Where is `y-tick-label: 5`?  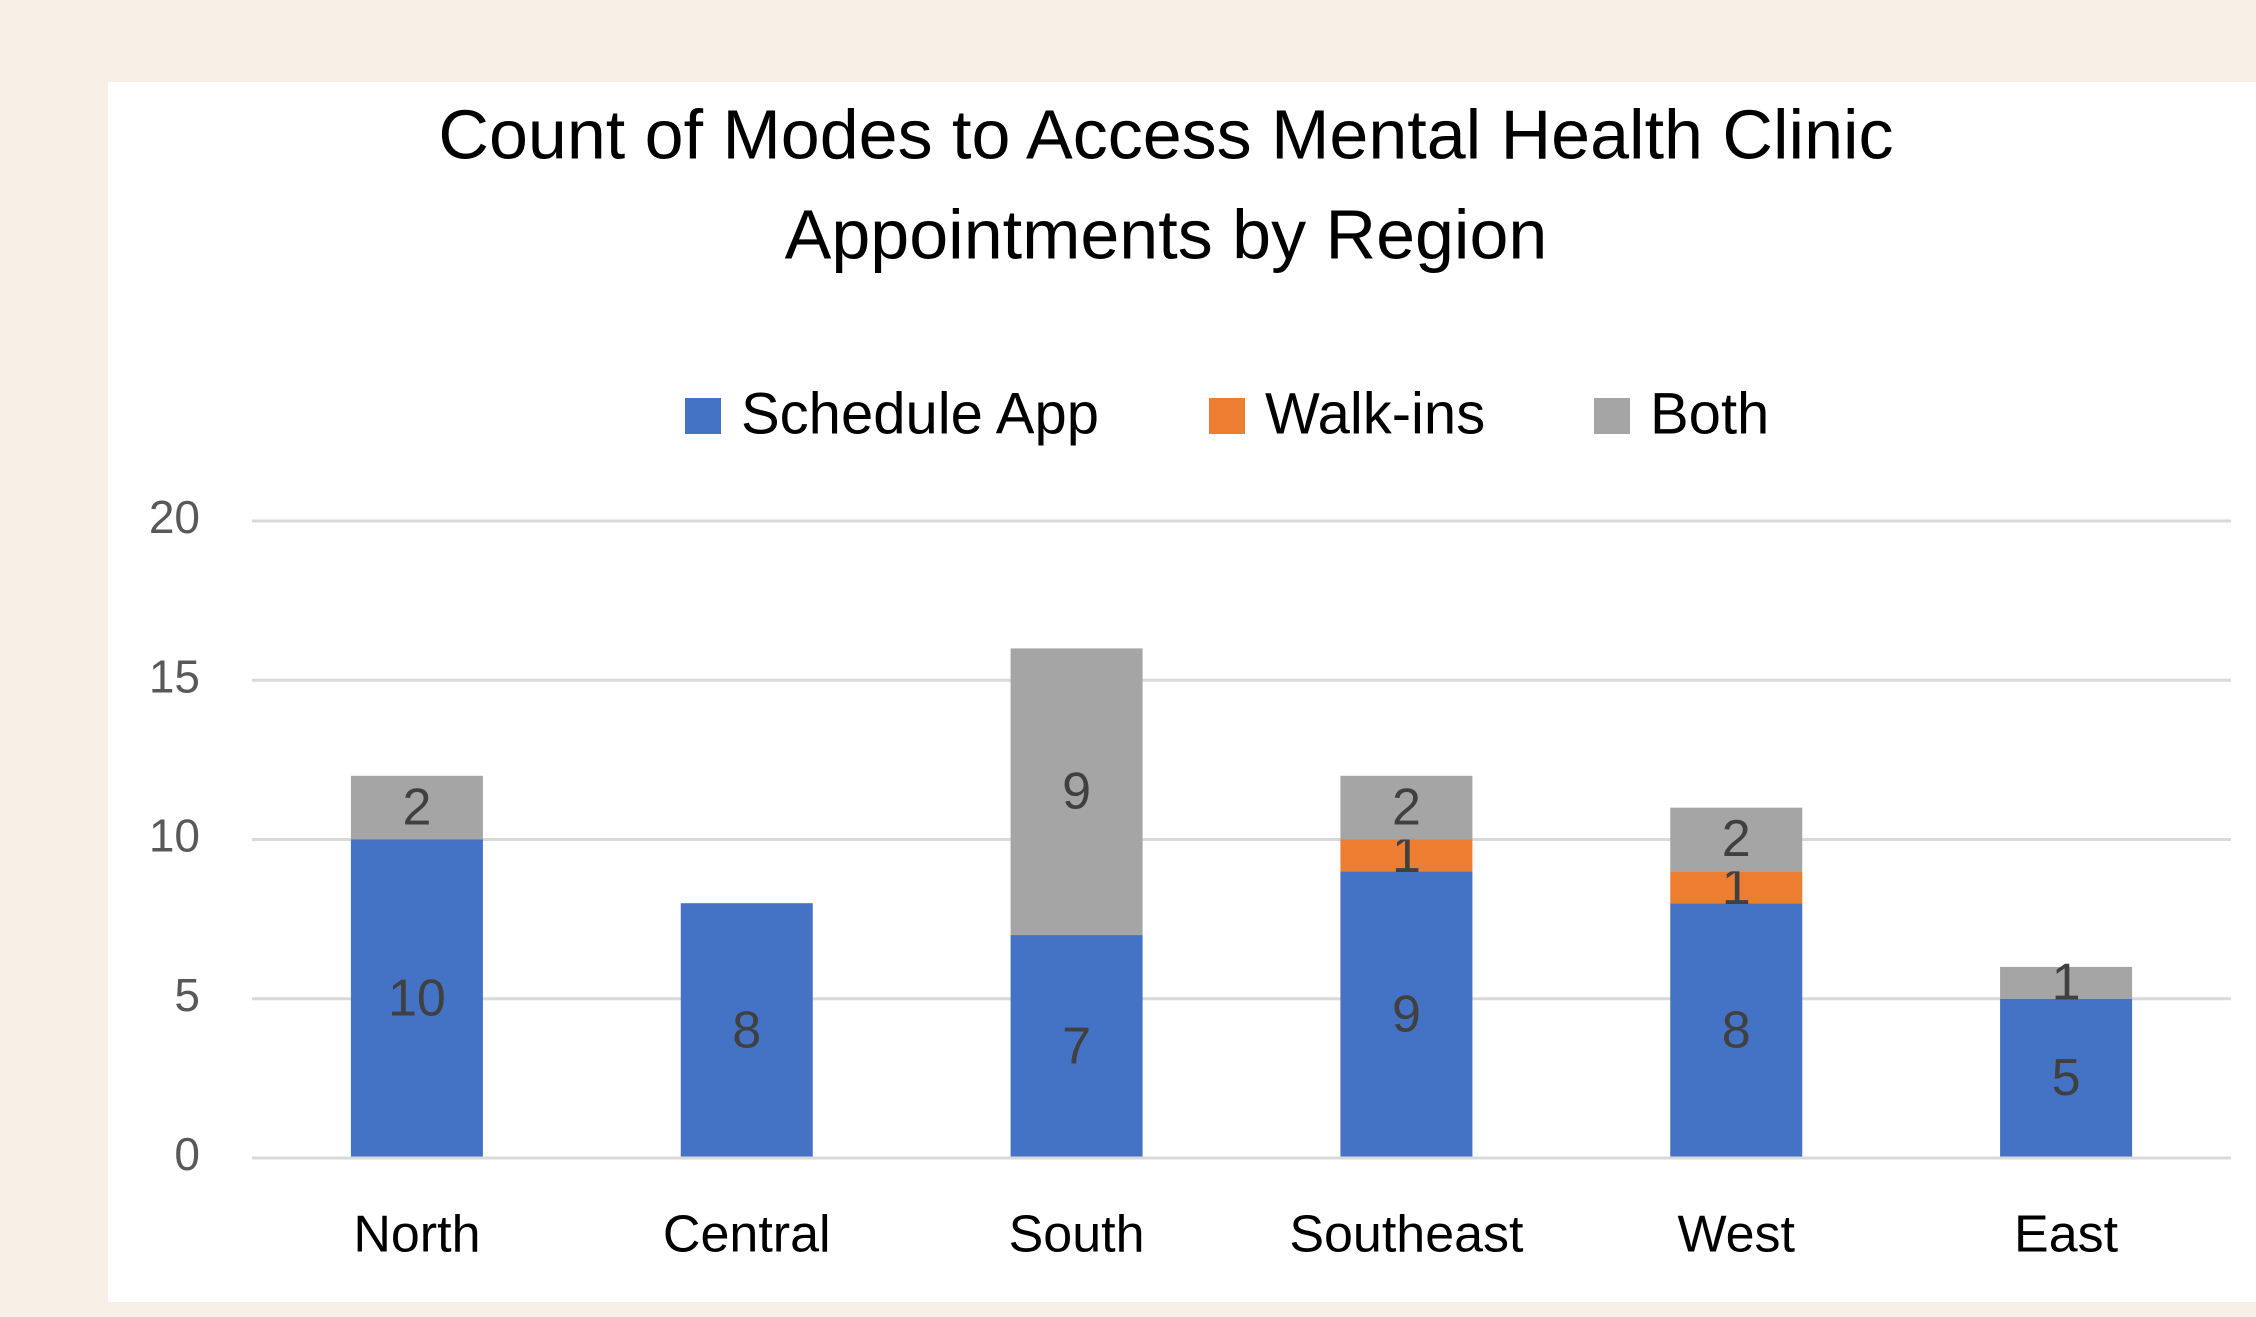 y-tick-label: 5 is located at coordinates (187, 995).